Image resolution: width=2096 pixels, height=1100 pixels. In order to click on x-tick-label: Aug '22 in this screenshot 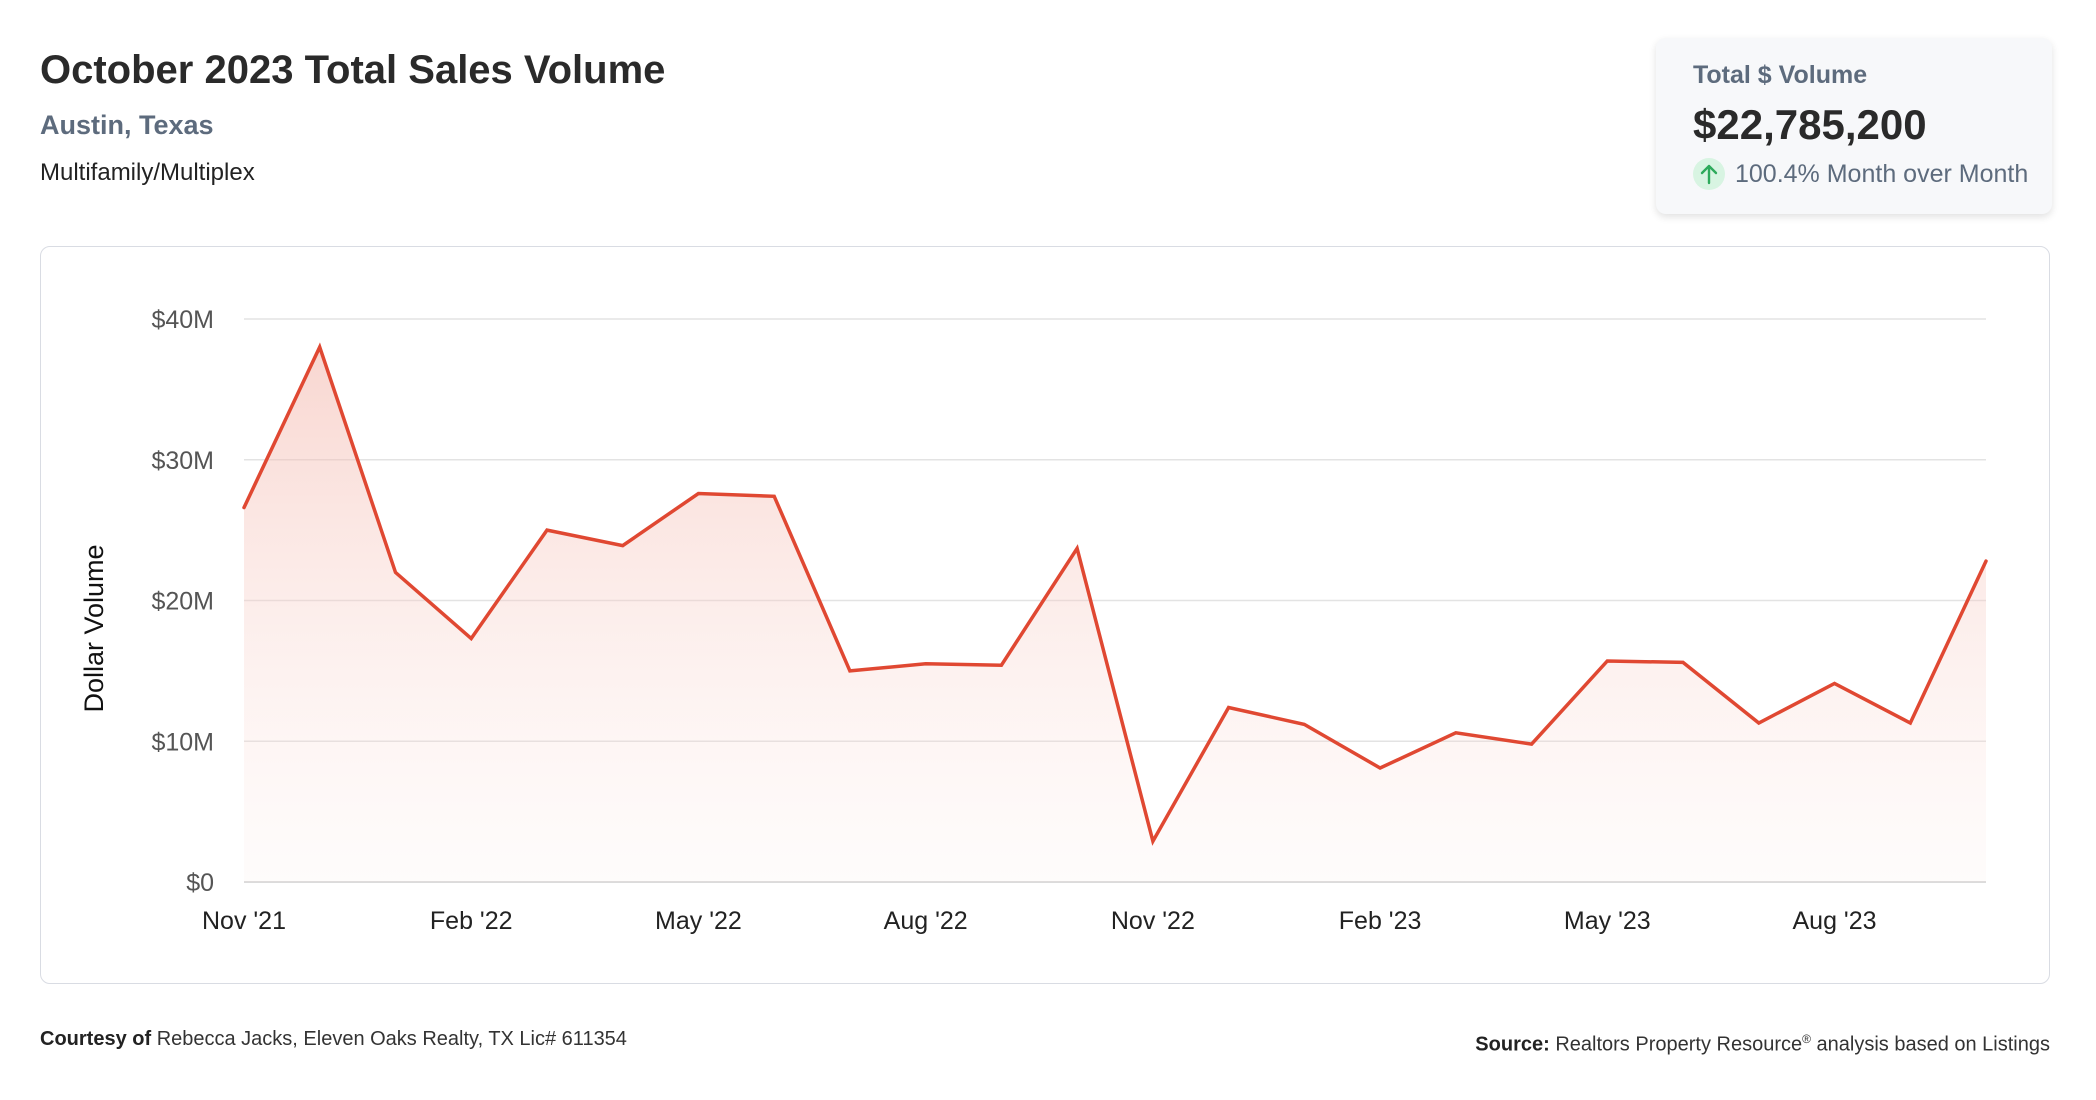, I will do `click(926, 921)`.